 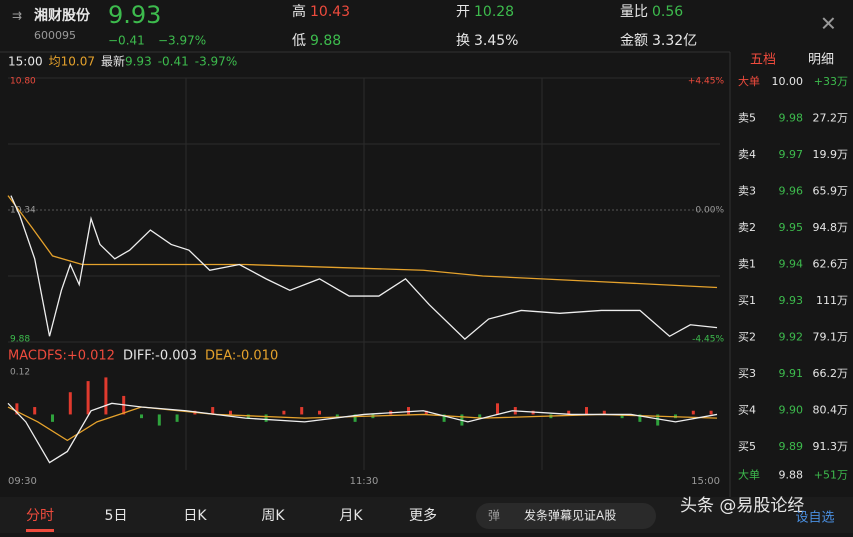 I want to click on info-bar: 15:00 均 10.07 最新 9.93 -0.41 -3.97%, so click(x=122, y=61).